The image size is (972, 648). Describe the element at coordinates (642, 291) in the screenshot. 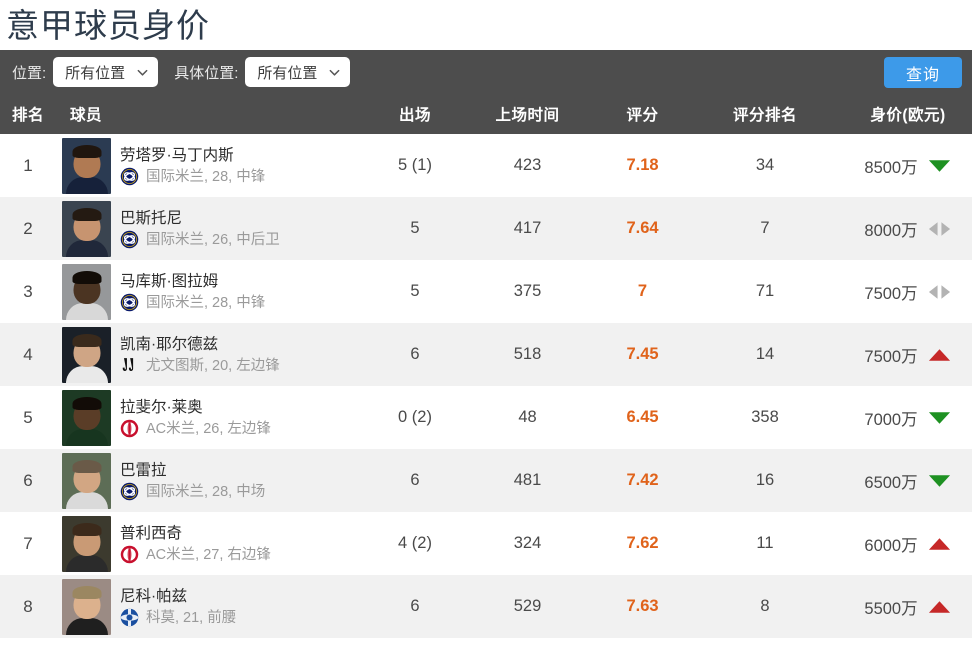

I see `cell-rating: 7` at that location.